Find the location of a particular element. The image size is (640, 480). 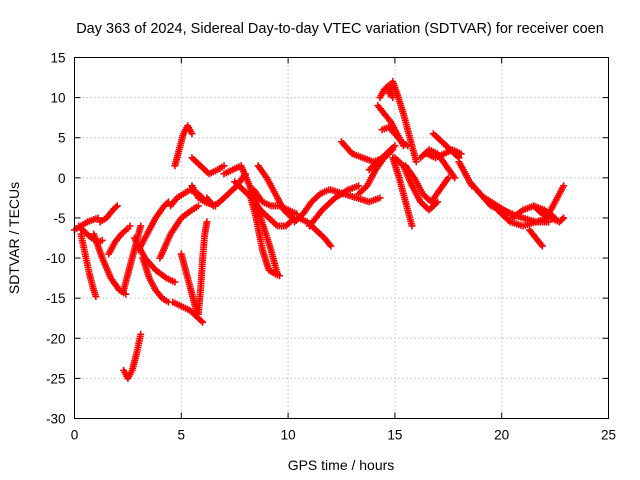

x-tick-label: 15 is located at coordinates (394, 435).